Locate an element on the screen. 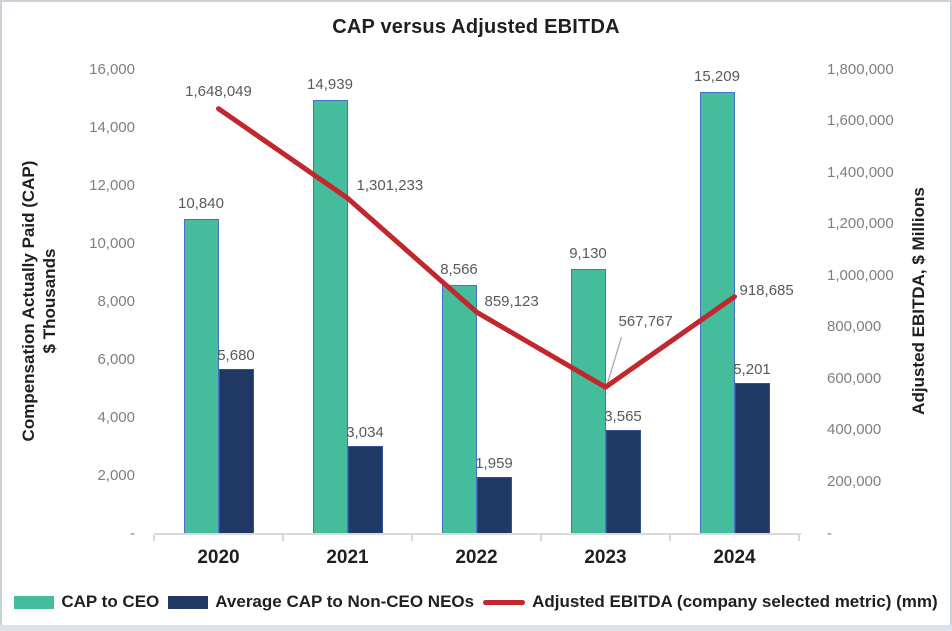 Image resolution: width=952 pixels, height=631 pixels. right-axis-tick-label: 200,000 is located at coordinates (854, 481).